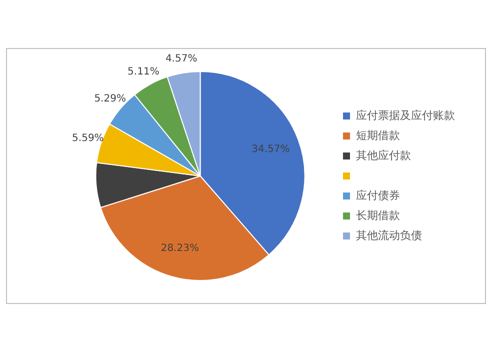 This screenshot has height=362, width=500. I want to click on data-label: 28.23%, so click(179, 248).